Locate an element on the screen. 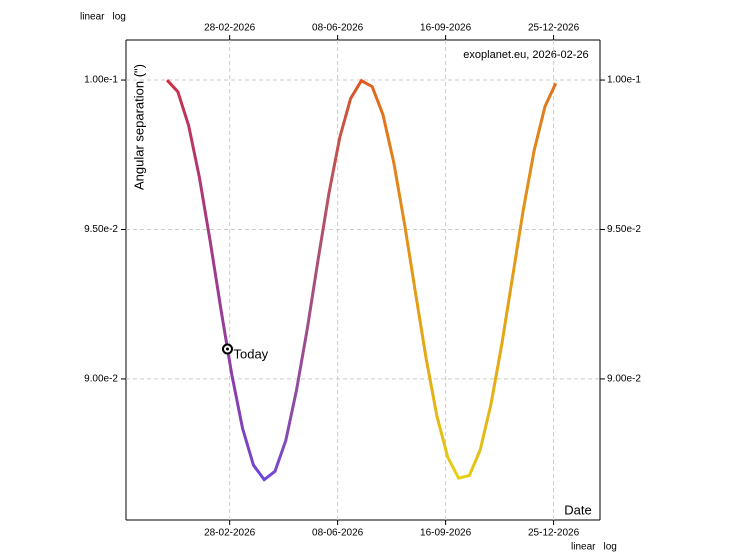  today-label: Today is located at coordinates (250, 353).